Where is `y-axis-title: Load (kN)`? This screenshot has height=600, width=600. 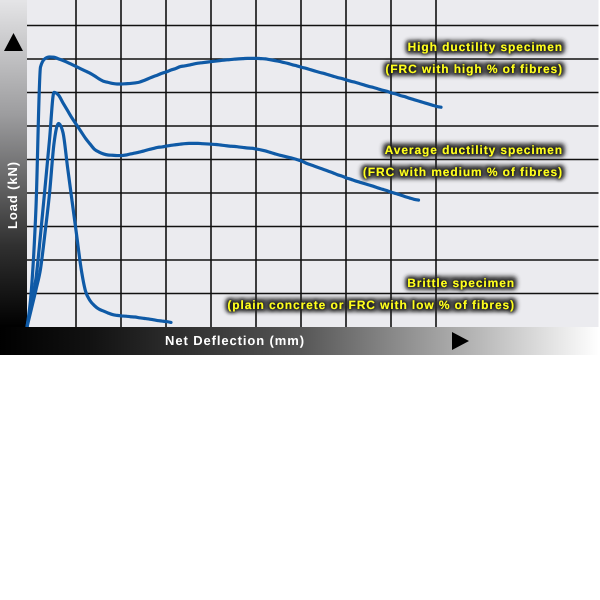
y-axis-title: Load (kN) is located at coordinates (12, 195).